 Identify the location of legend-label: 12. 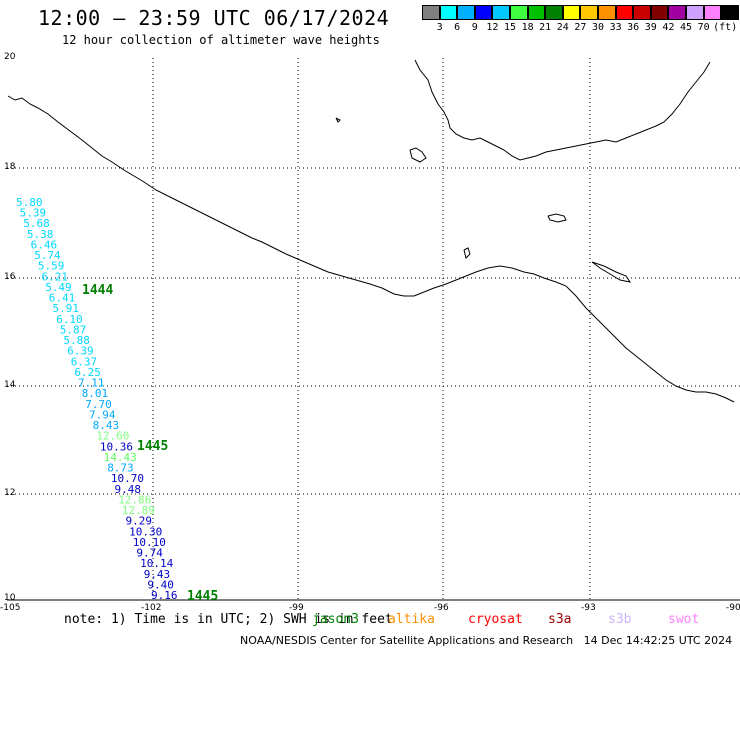
(492, 27).